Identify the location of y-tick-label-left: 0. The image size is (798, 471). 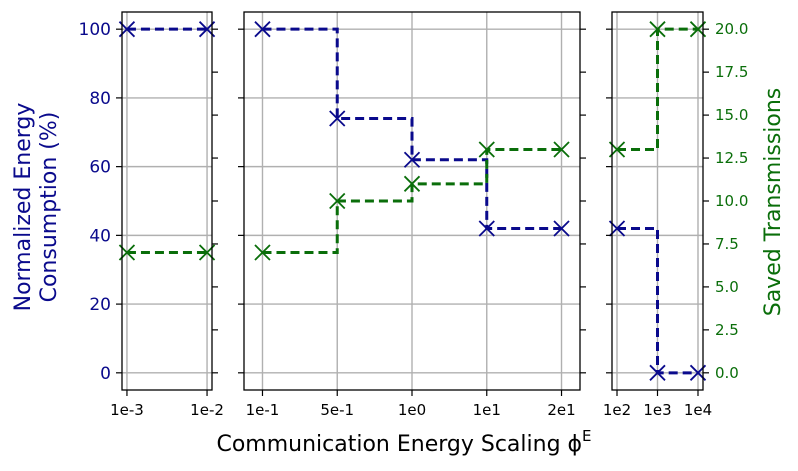
(105, 374).